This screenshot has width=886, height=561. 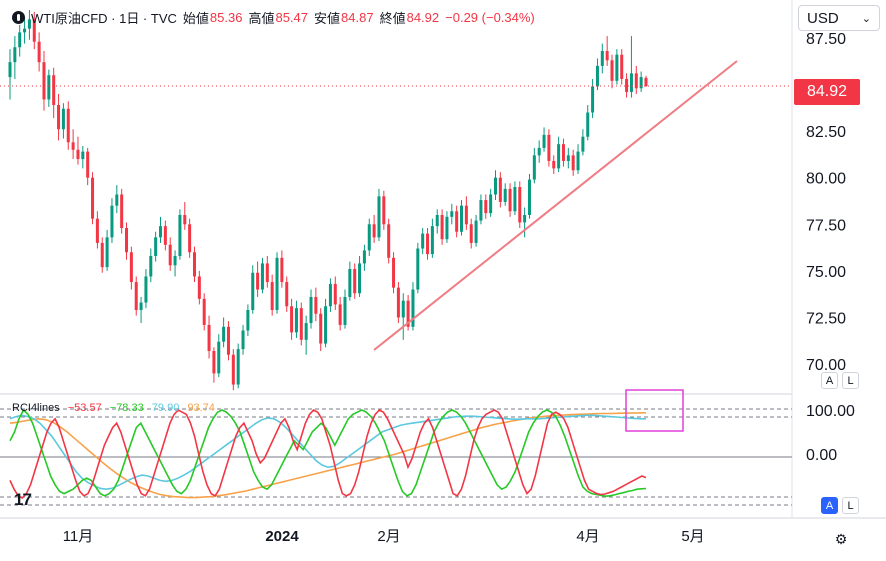 I want to click on currency-select: USD ⌄, so click(x=839, y=18).